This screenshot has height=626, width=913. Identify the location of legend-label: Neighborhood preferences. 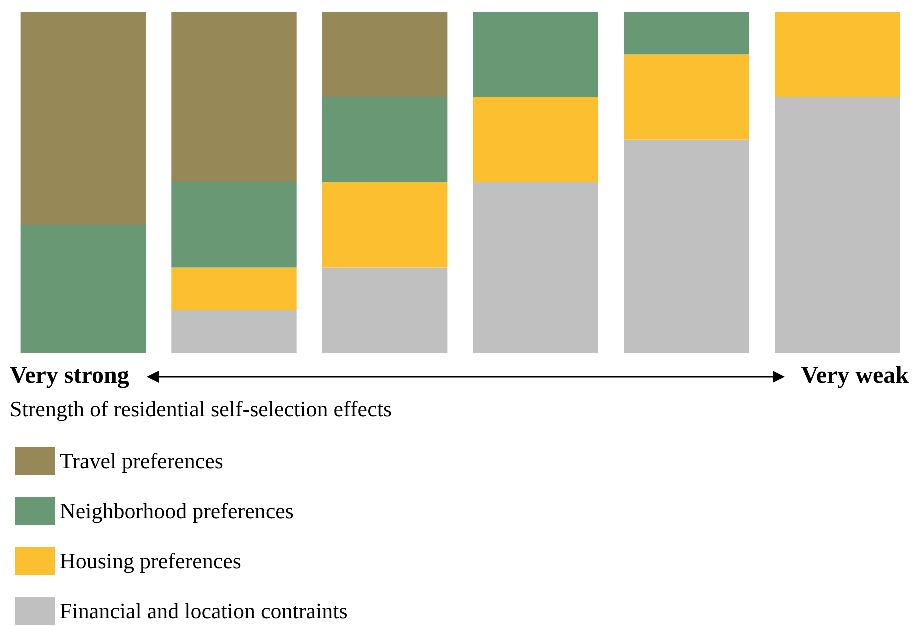
(177, 511).